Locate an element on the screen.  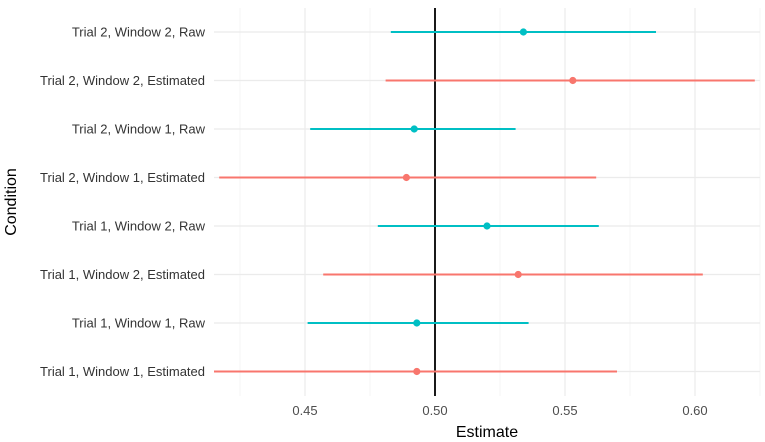
x-tick-labels: 0.45 0.50 0.55 0.60 is located at coordinates (499, 410).